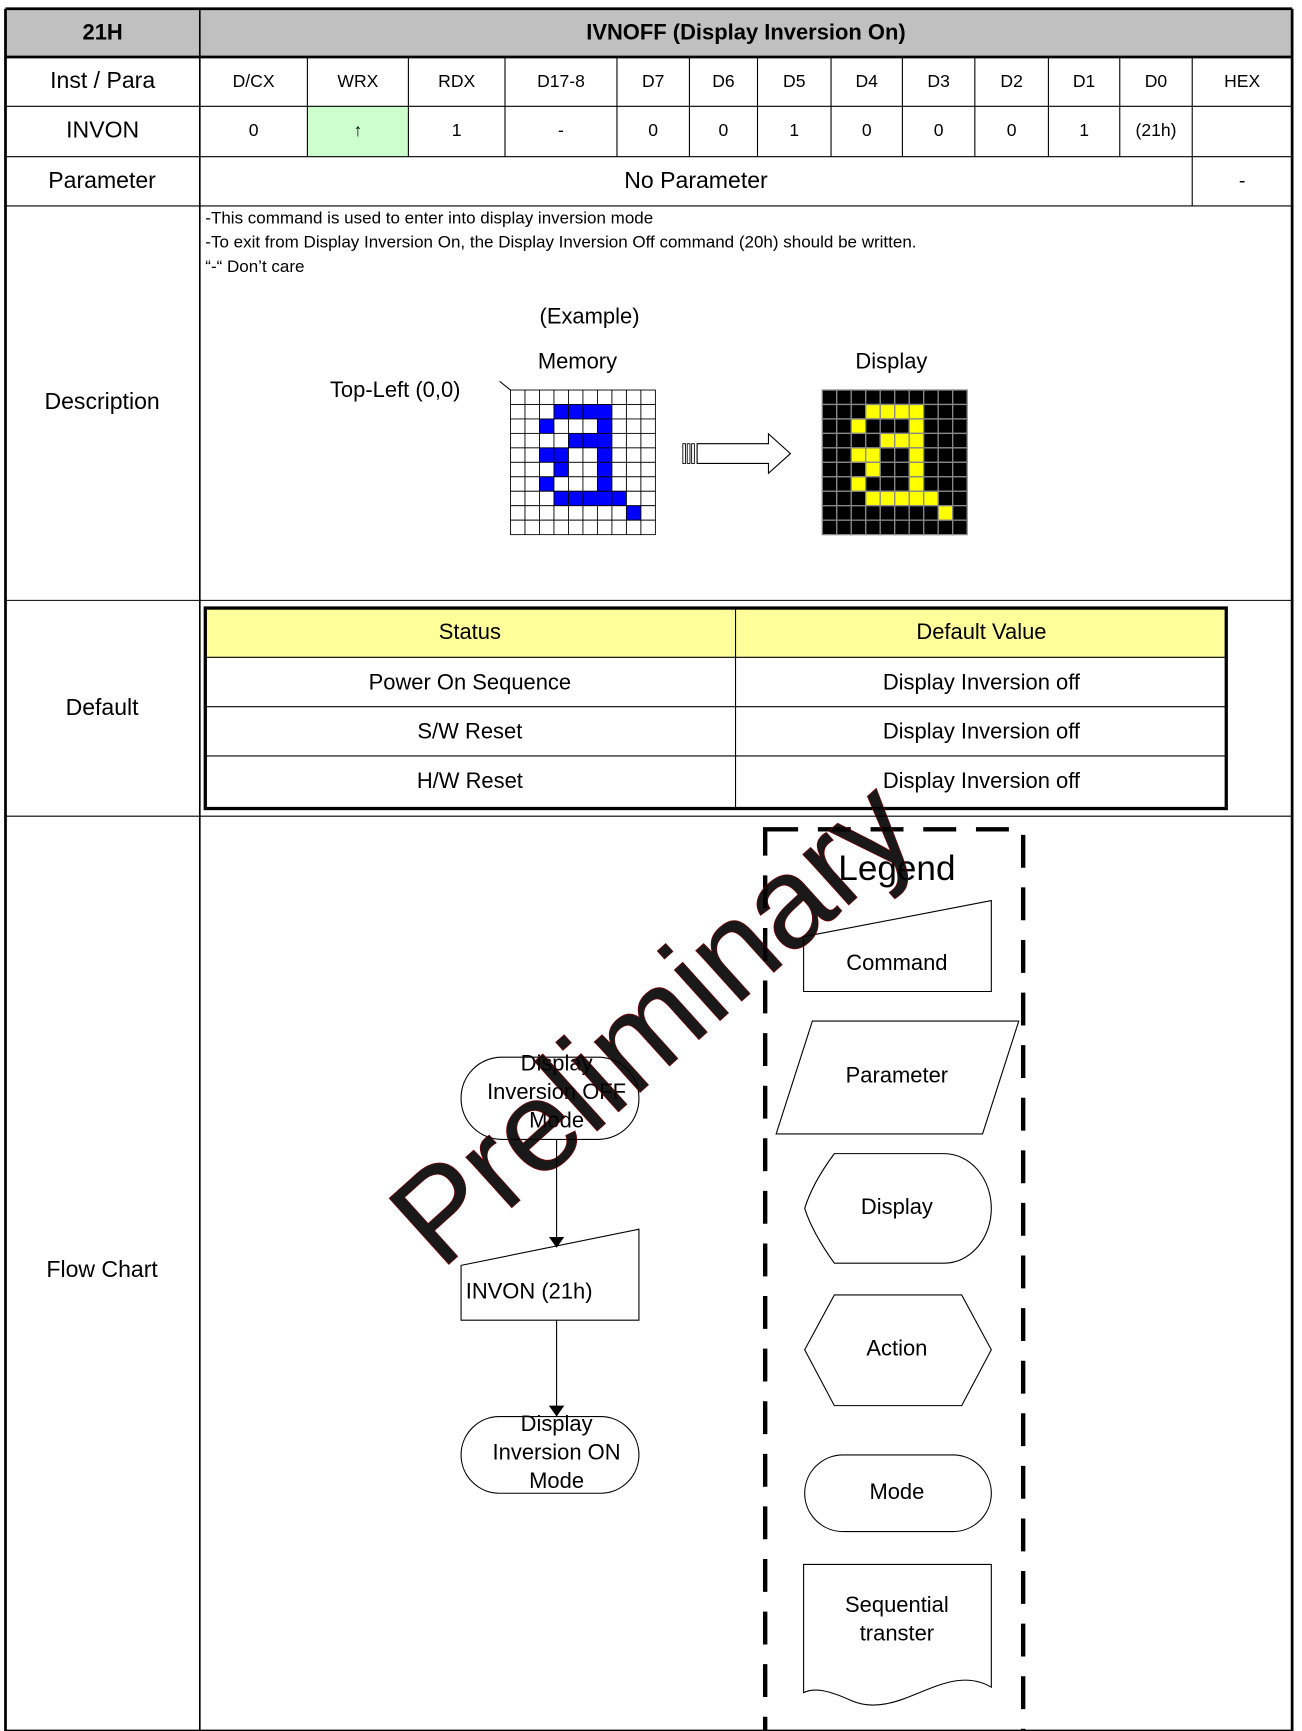 This screenshot has height=1731, width=1302. What do you see at coordinates (395, 389) in the screenshot?
I see `top-left-label: Top-Left (0,0)` at bounding box center [395, 389].